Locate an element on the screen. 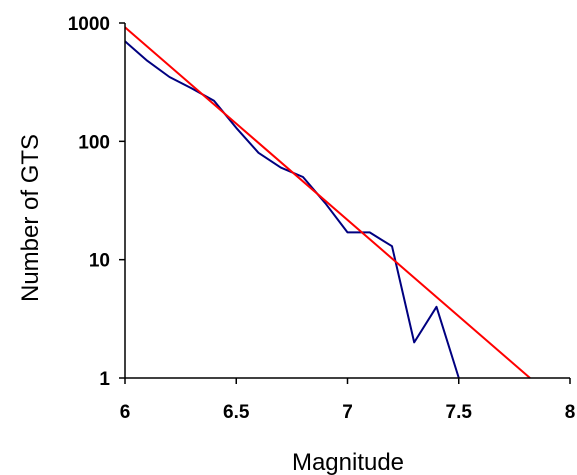  y-axis-title: Number of GTS is located at coordinates (30, 218).